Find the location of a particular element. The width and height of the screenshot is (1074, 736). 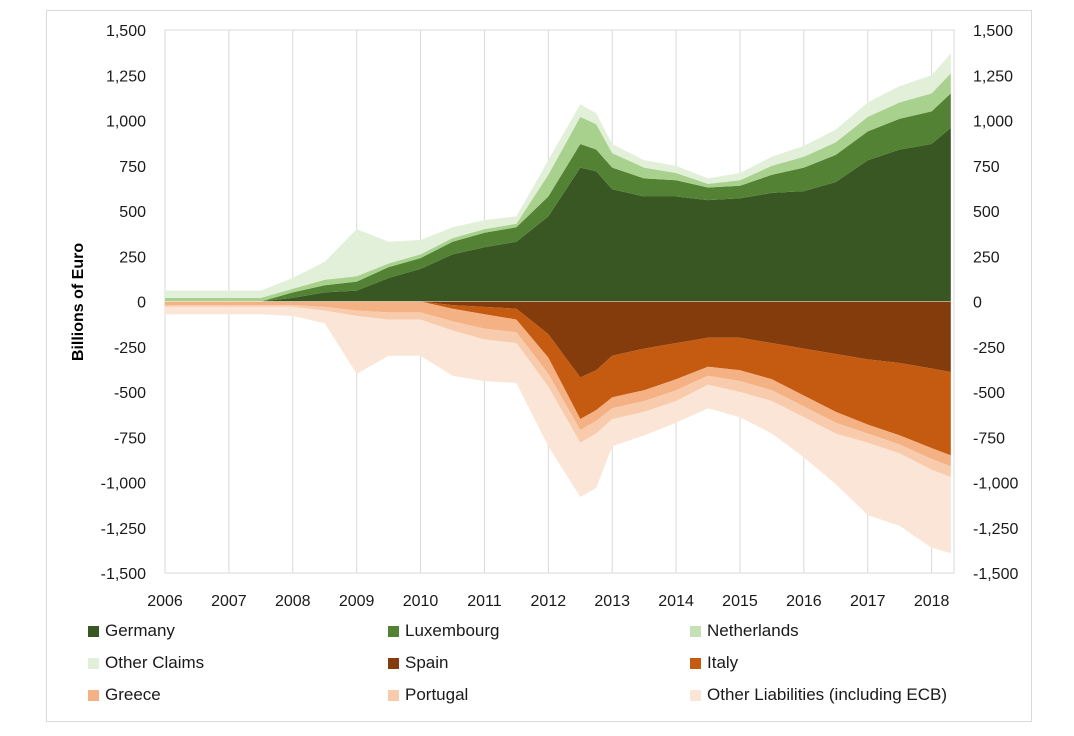

x-tick-label: 2007 is located at coordinates (229, 601).